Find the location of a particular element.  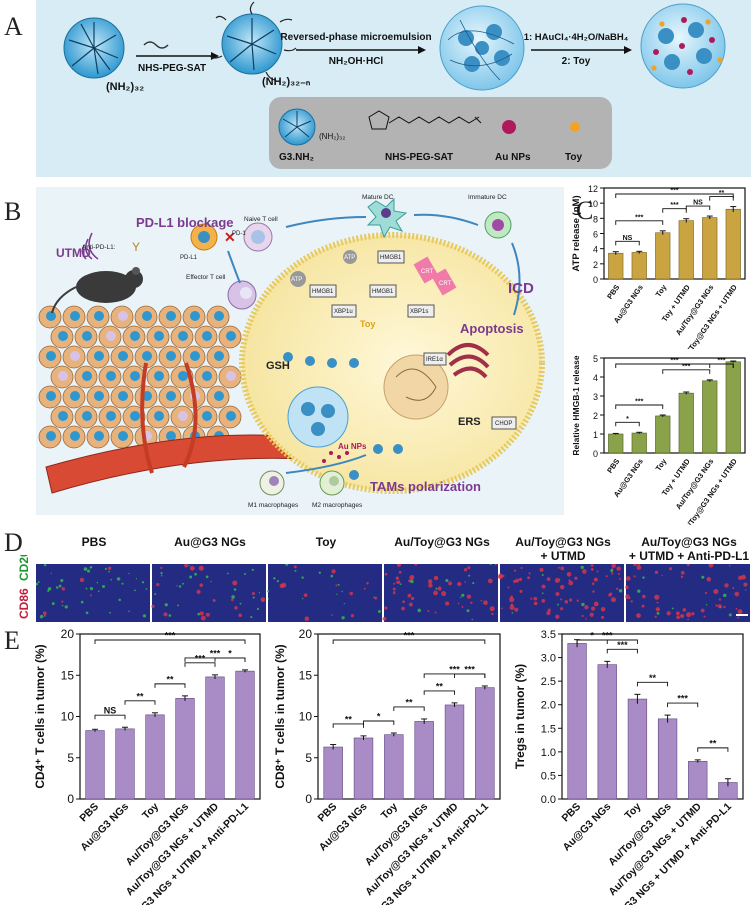

effector-t-label: Effector T cell is located at coordinates (206, 277).